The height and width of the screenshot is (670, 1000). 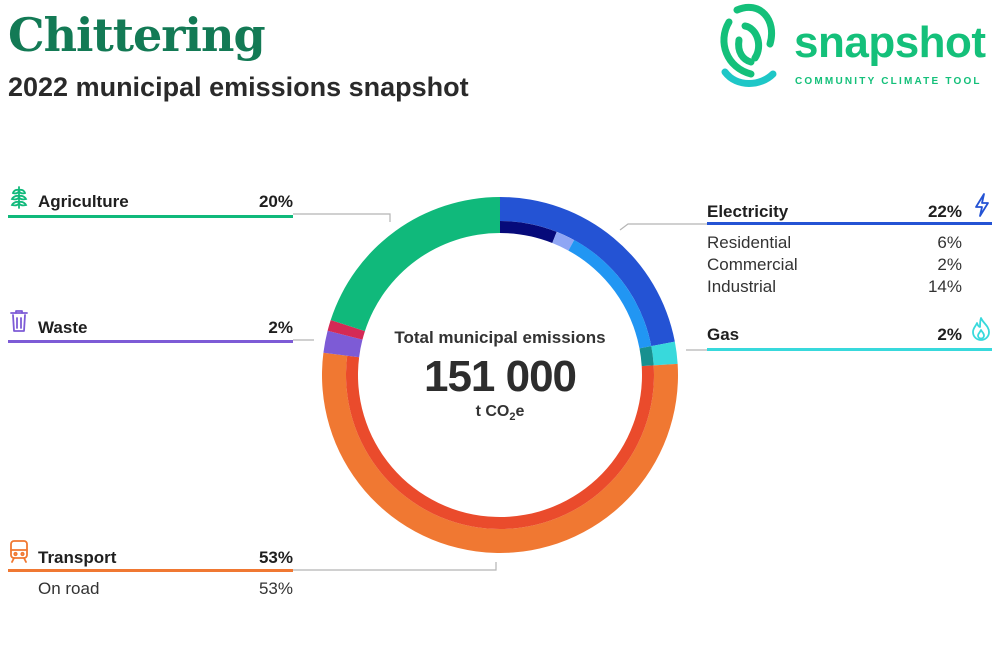 What do you see at coordinates (395, 566) in the screenshot?
I see `leader-line-transport` at bounding box center [395, 566].